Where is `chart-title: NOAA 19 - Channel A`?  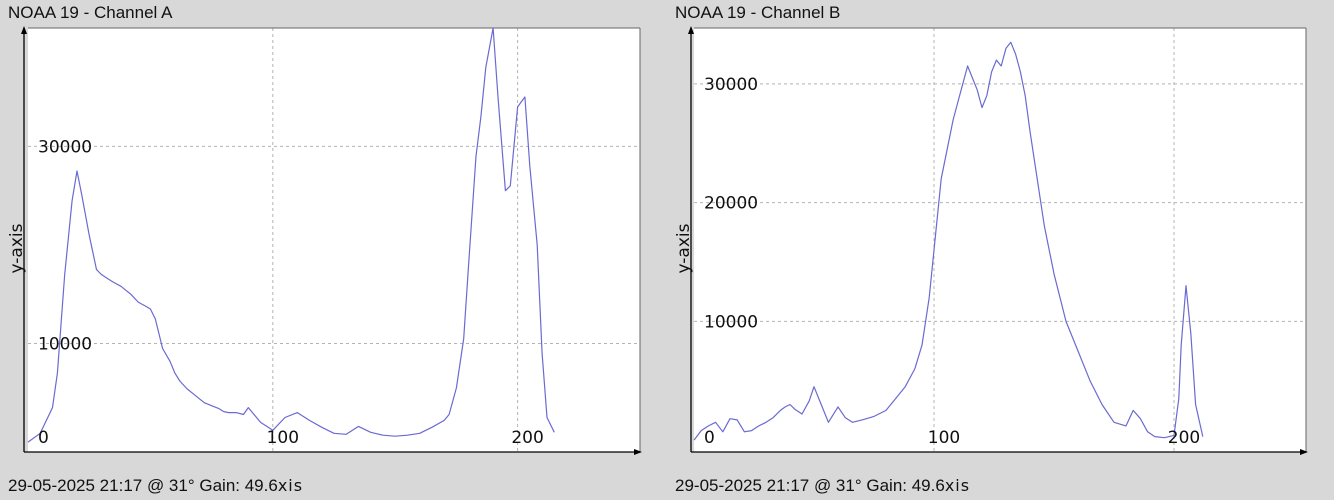 chart-title: NOAA 19 - Channel A is located at coordinates (90, 12).